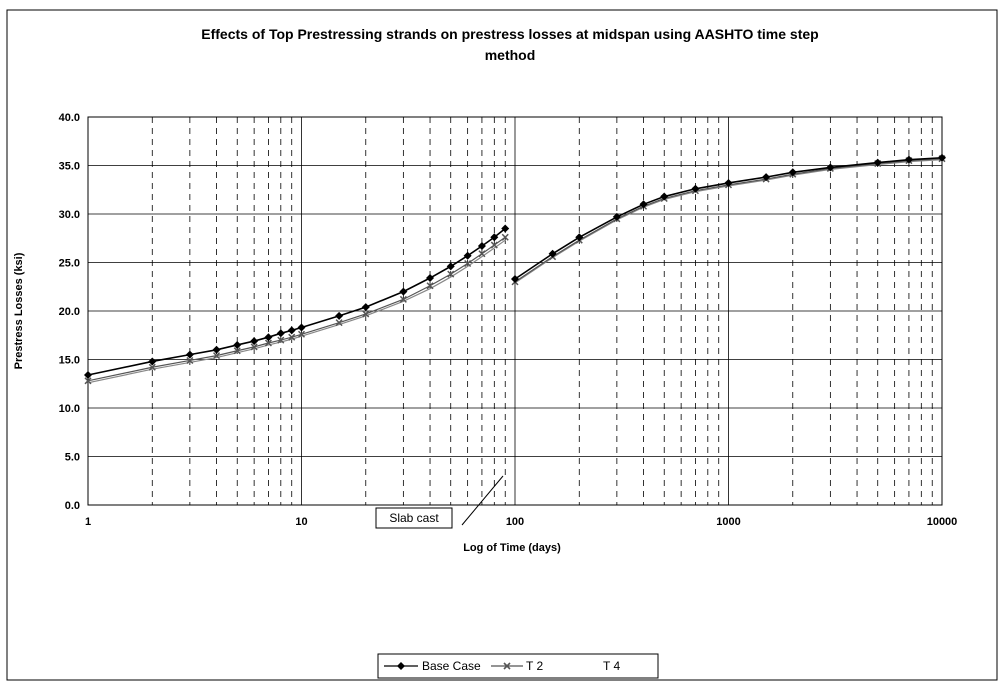  Describe the element at coordinates (518, 666) in the screenshot. I see `legend: Base Case T 2 T 4` at that location.